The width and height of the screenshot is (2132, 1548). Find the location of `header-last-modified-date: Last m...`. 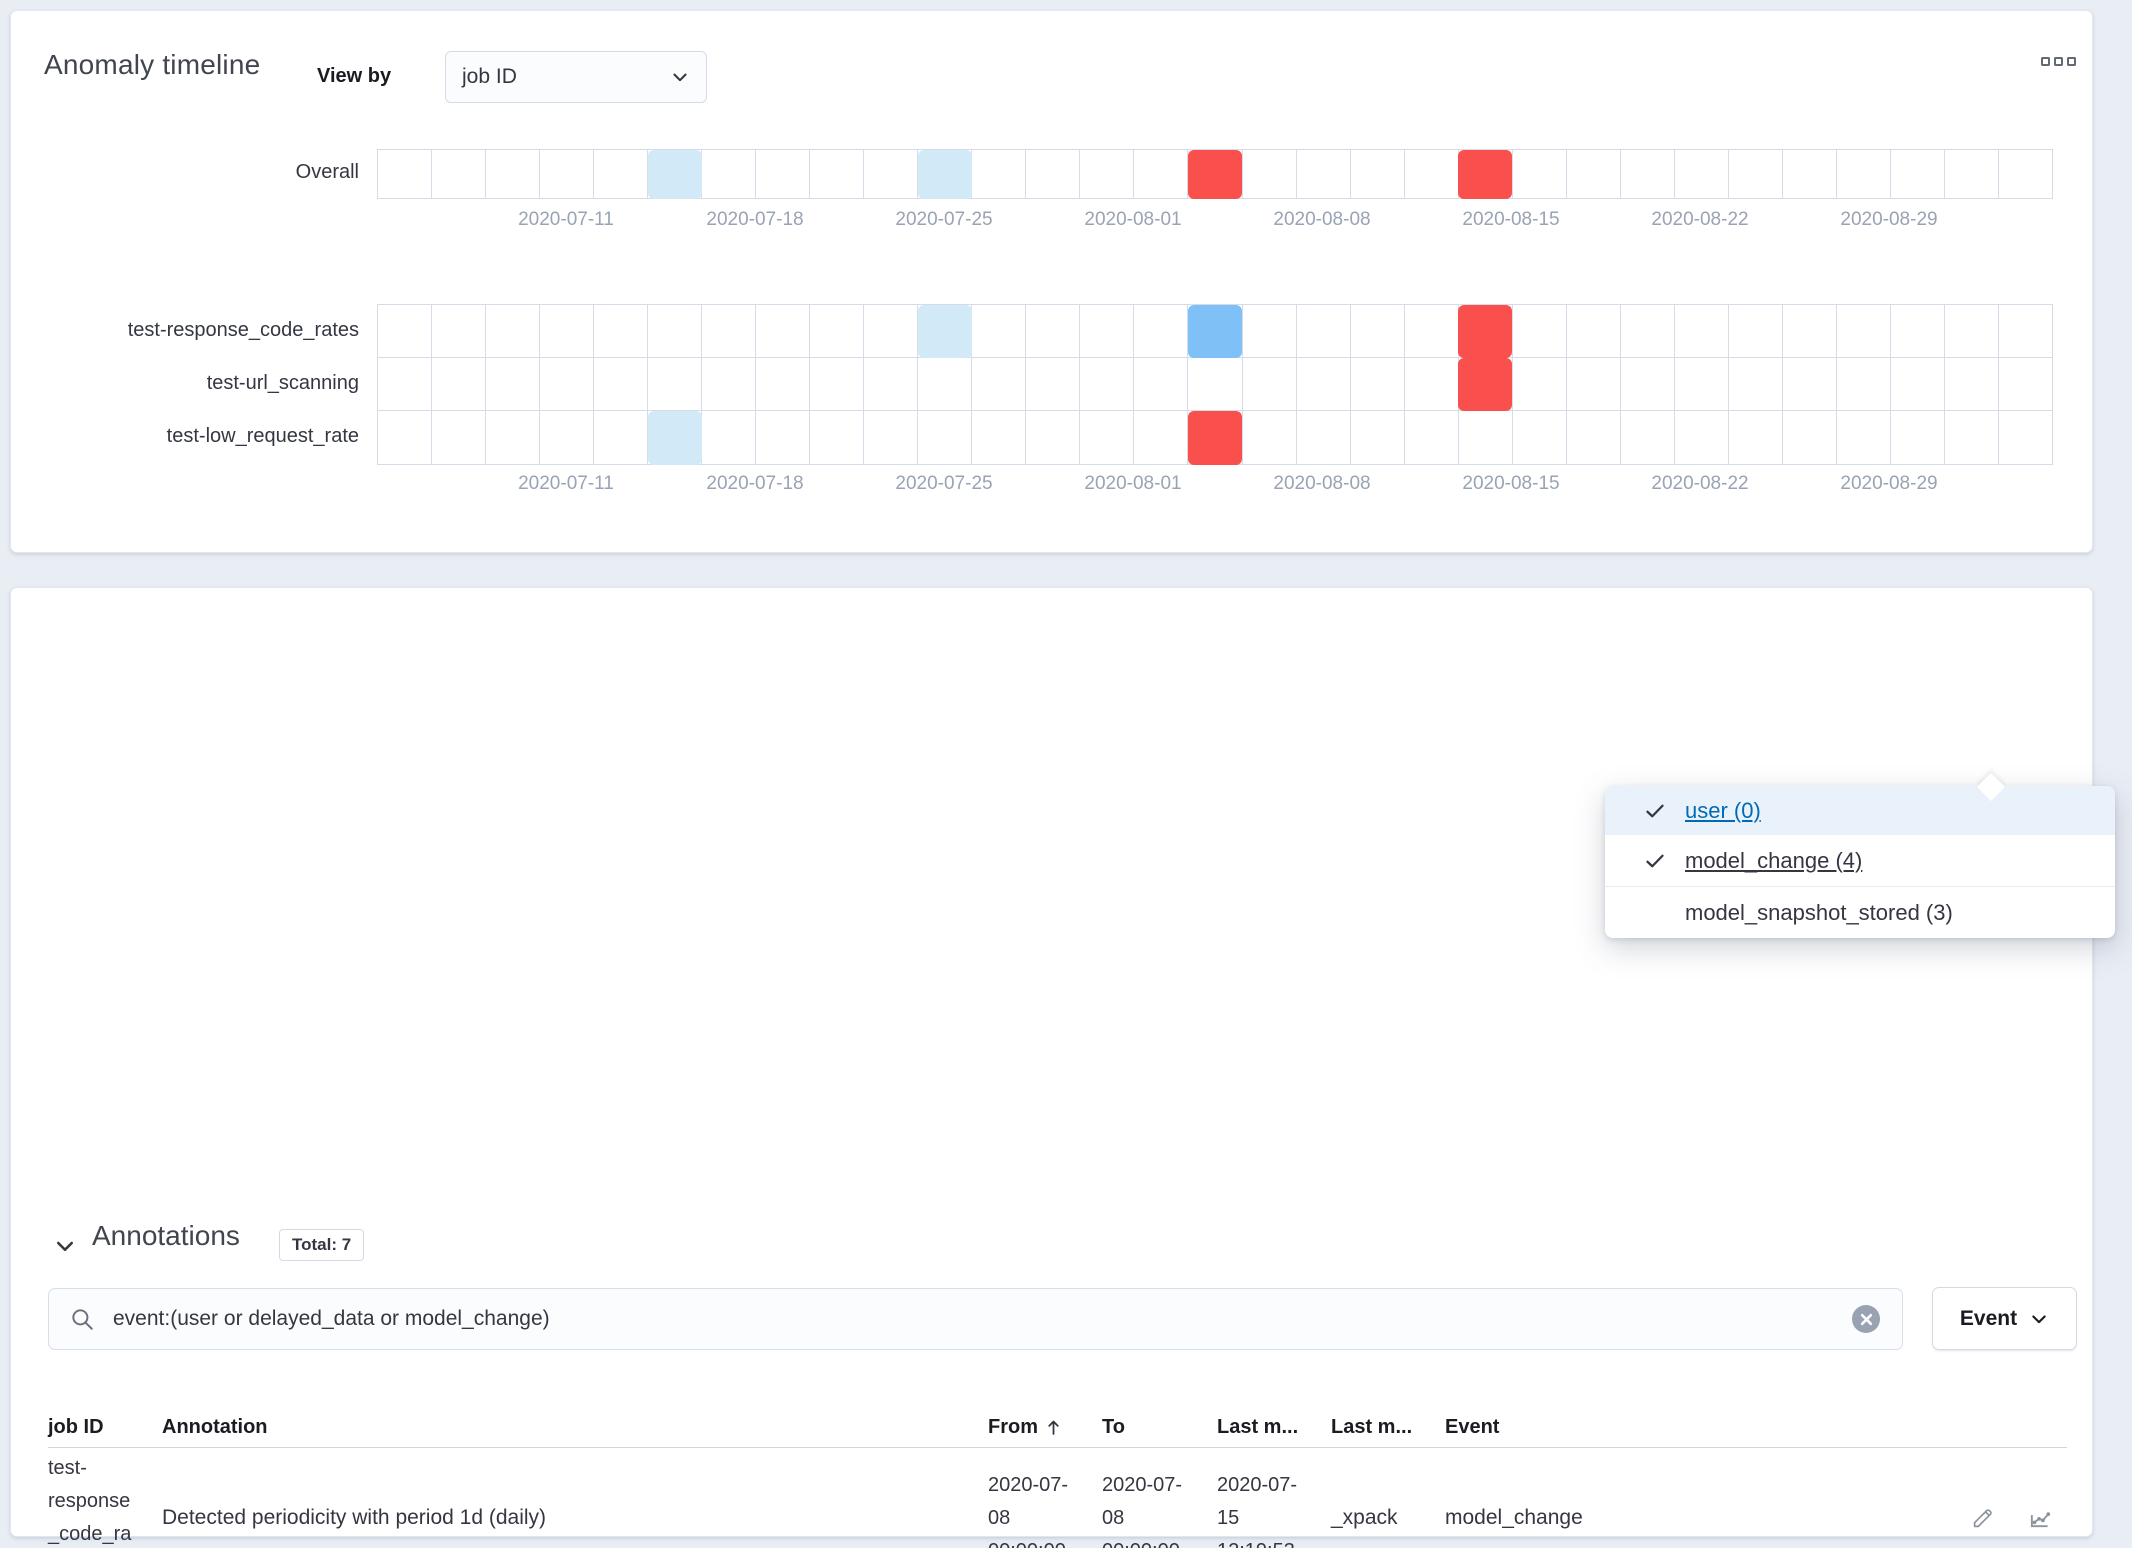

header-last-modified-date: Last m... is located at coordinates (1258, 1427).